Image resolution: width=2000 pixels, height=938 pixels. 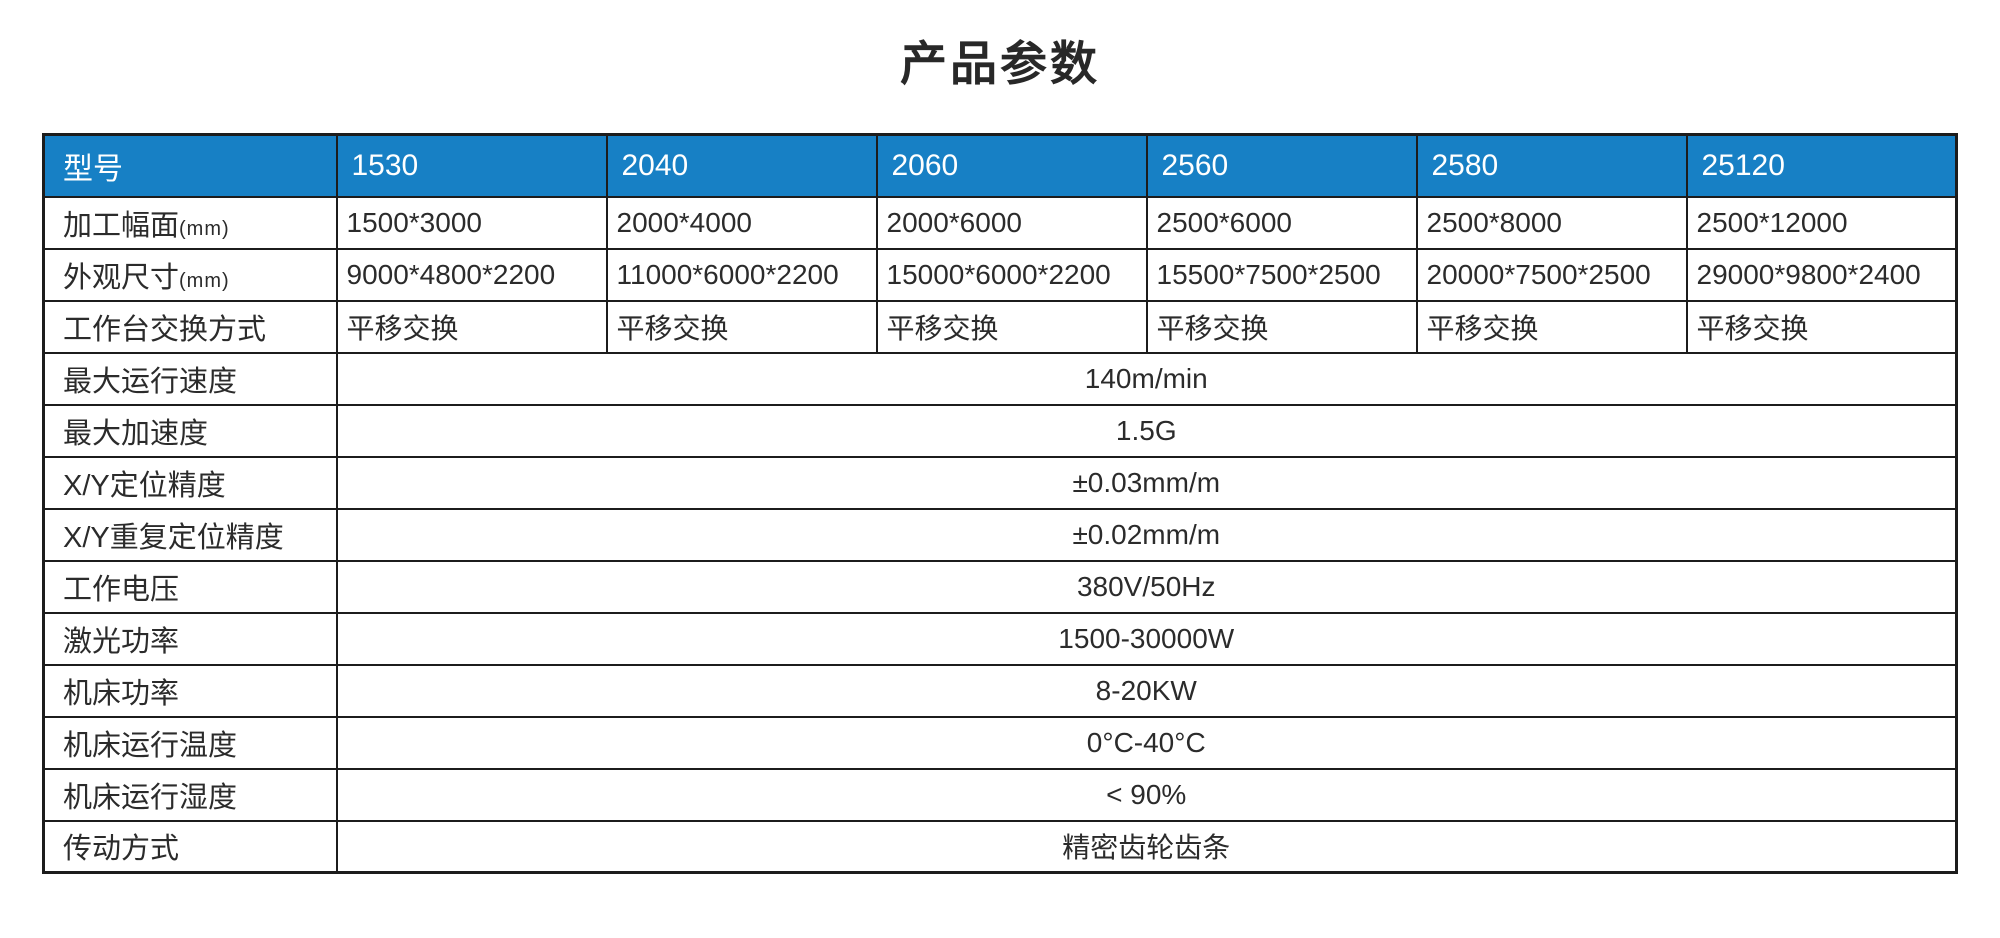 What do you see at coordinates (1146, 794) in the screenshot?
I see `spec-value-span: < 90%` at bounding box center [1146, 794].